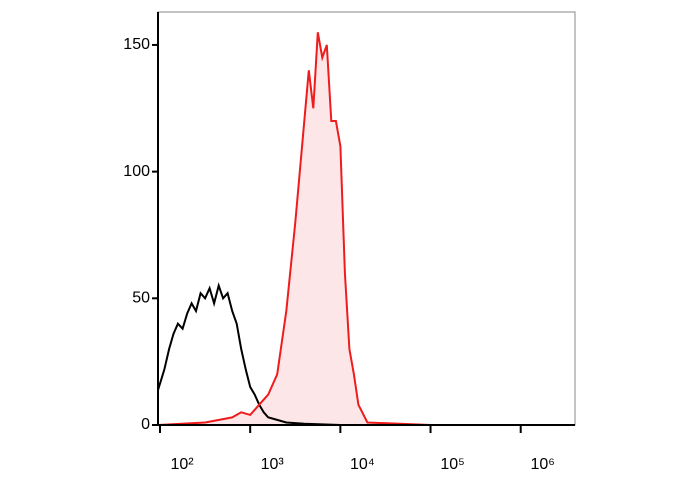  What do you see at coordinates (273, 464) in the screenshot?
I see `x-tick-label: 10³` at bounding box center [273, 464].